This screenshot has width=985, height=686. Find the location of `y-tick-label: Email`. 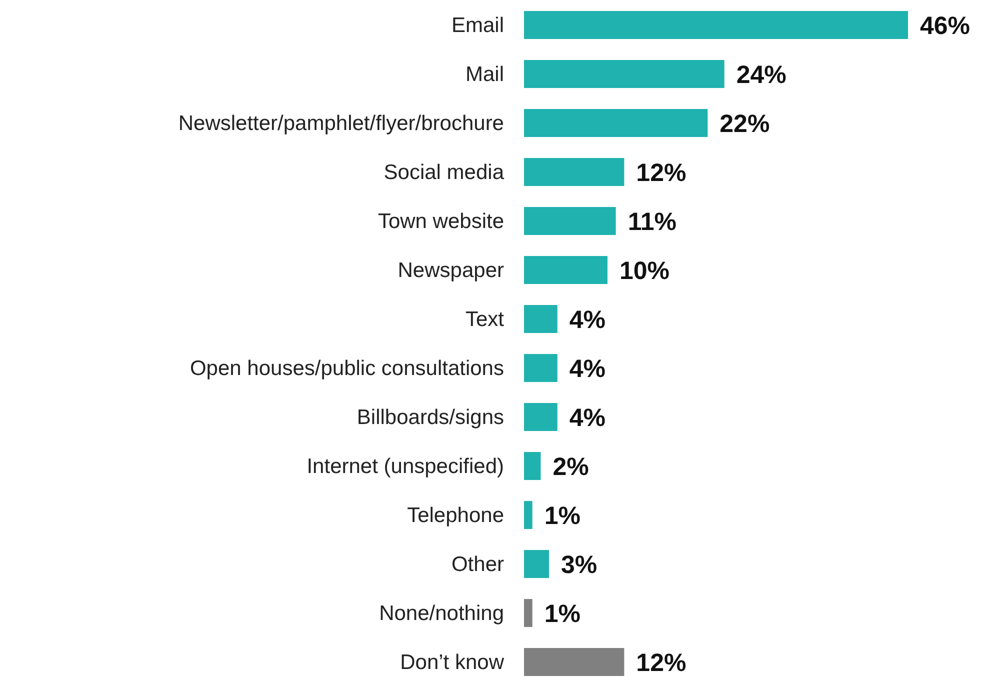

y-tick-label: Email is located at coordinates (477, 25).